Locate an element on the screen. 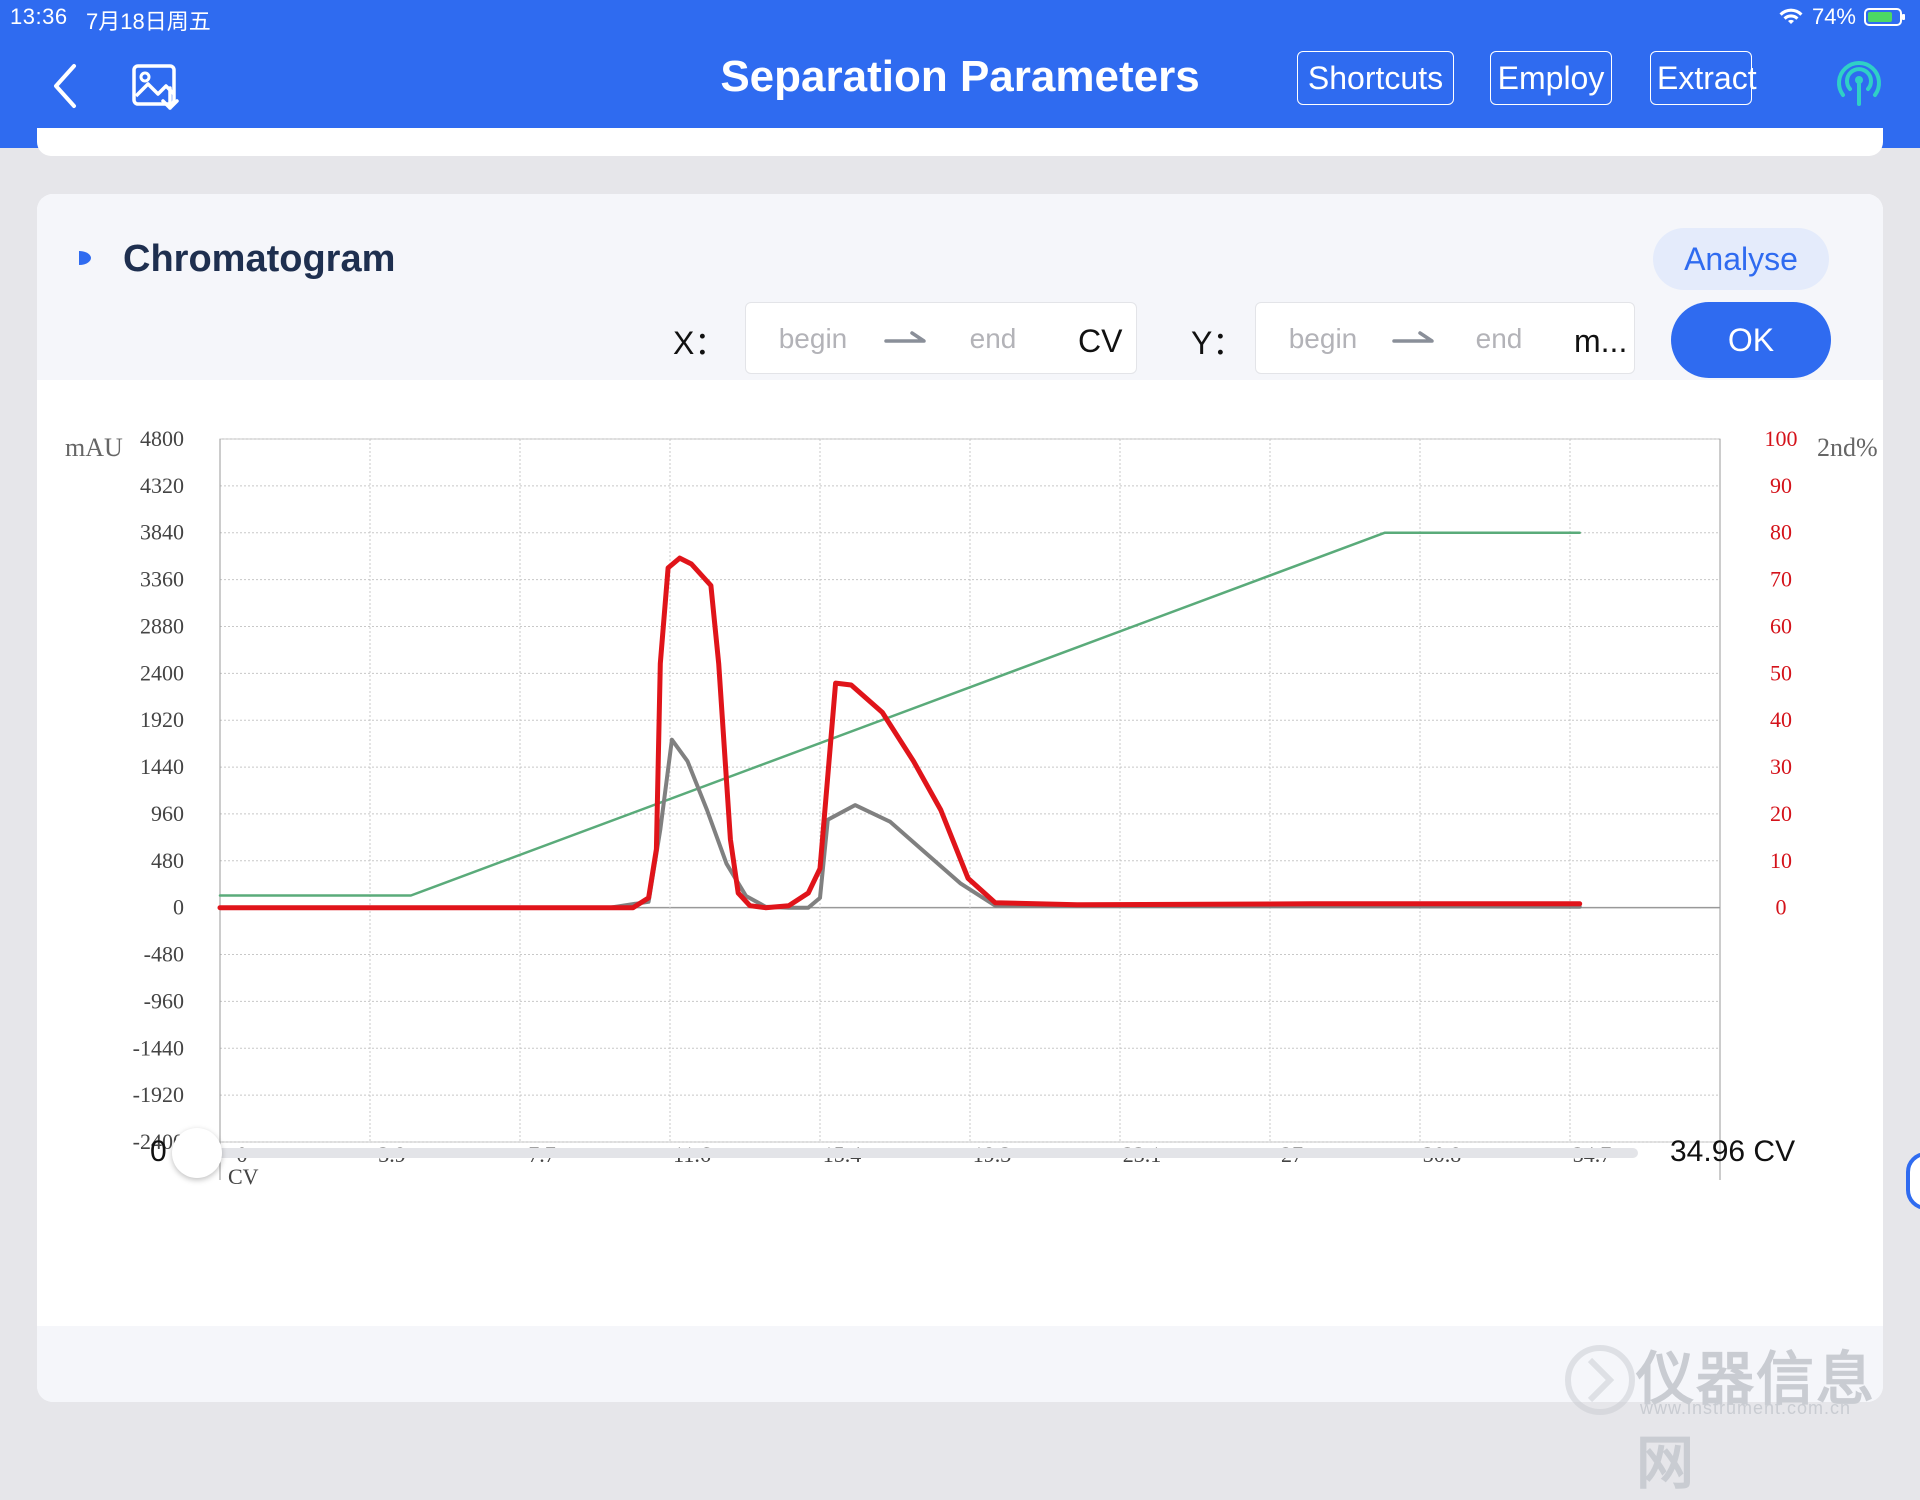 The height and width of the screenshot is (1500, 1920). y2-tick-label: 50 is located at coordinates (1781, 672).